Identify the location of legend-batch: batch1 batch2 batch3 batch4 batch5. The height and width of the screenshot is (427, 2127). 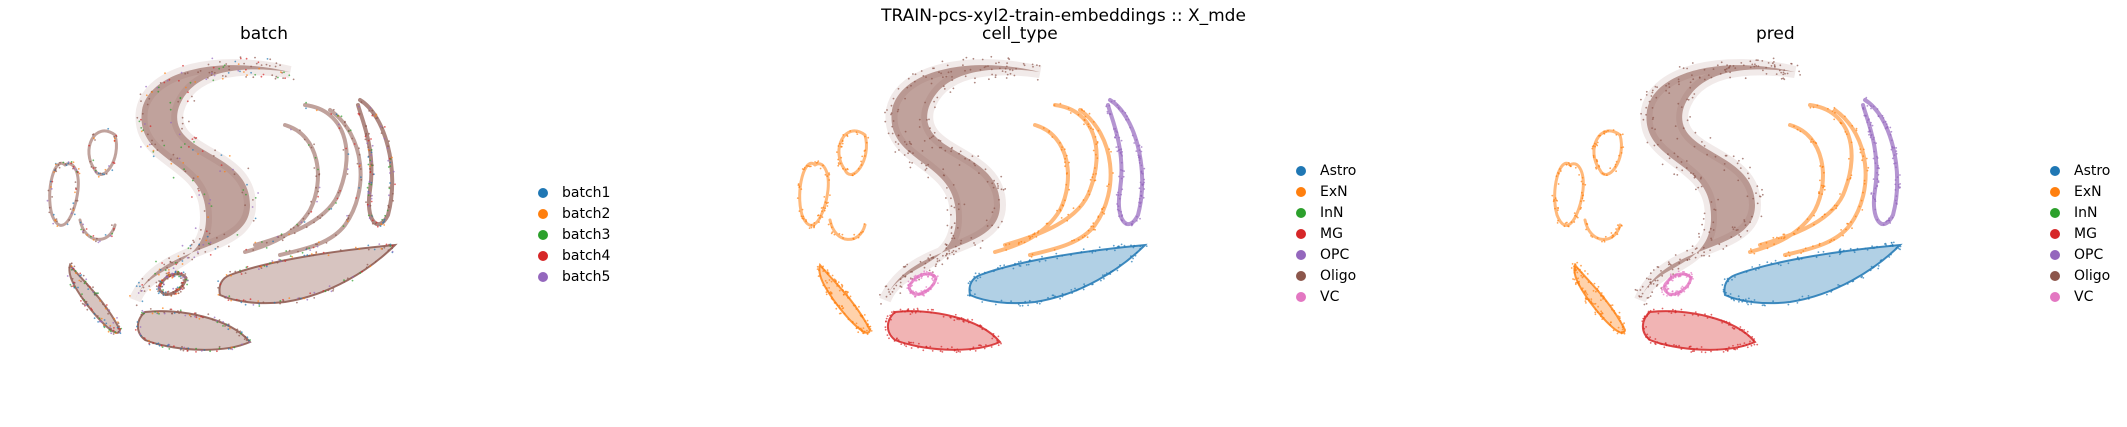
(574, 234).